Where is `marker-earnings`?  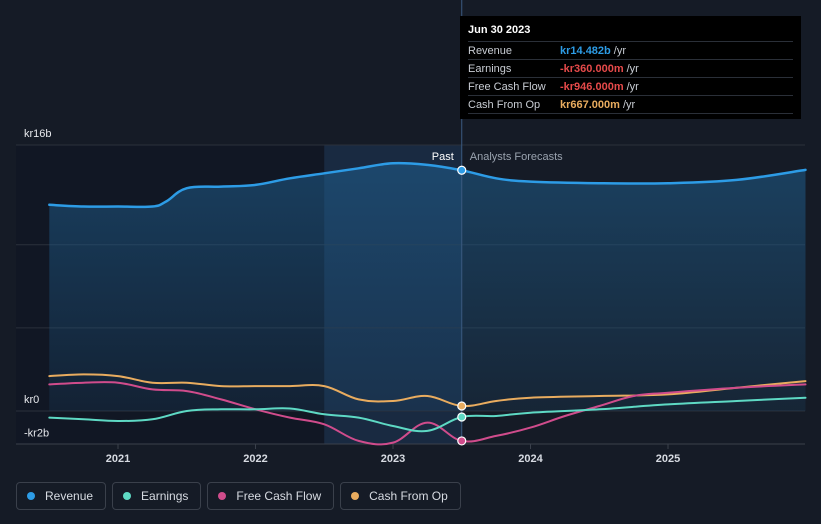
marker-earnings is located at coordinates (462, 417).